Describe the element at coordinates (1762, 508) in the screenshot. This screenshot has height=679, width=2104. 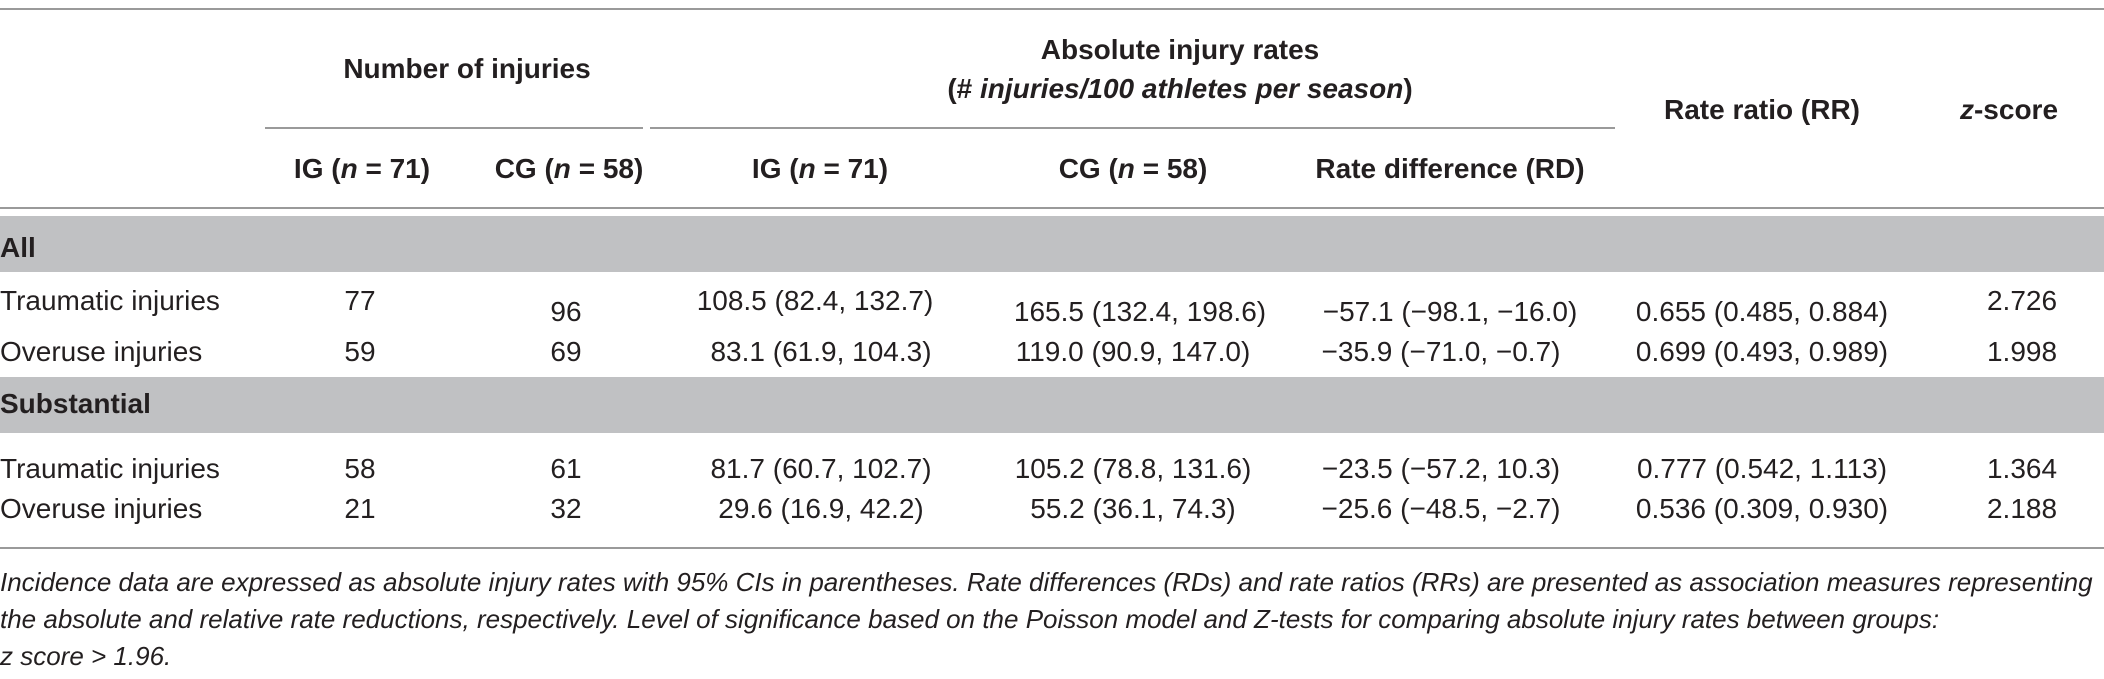
I see `rr-cell: 0.536 (0.309, 0.930)` at that location.